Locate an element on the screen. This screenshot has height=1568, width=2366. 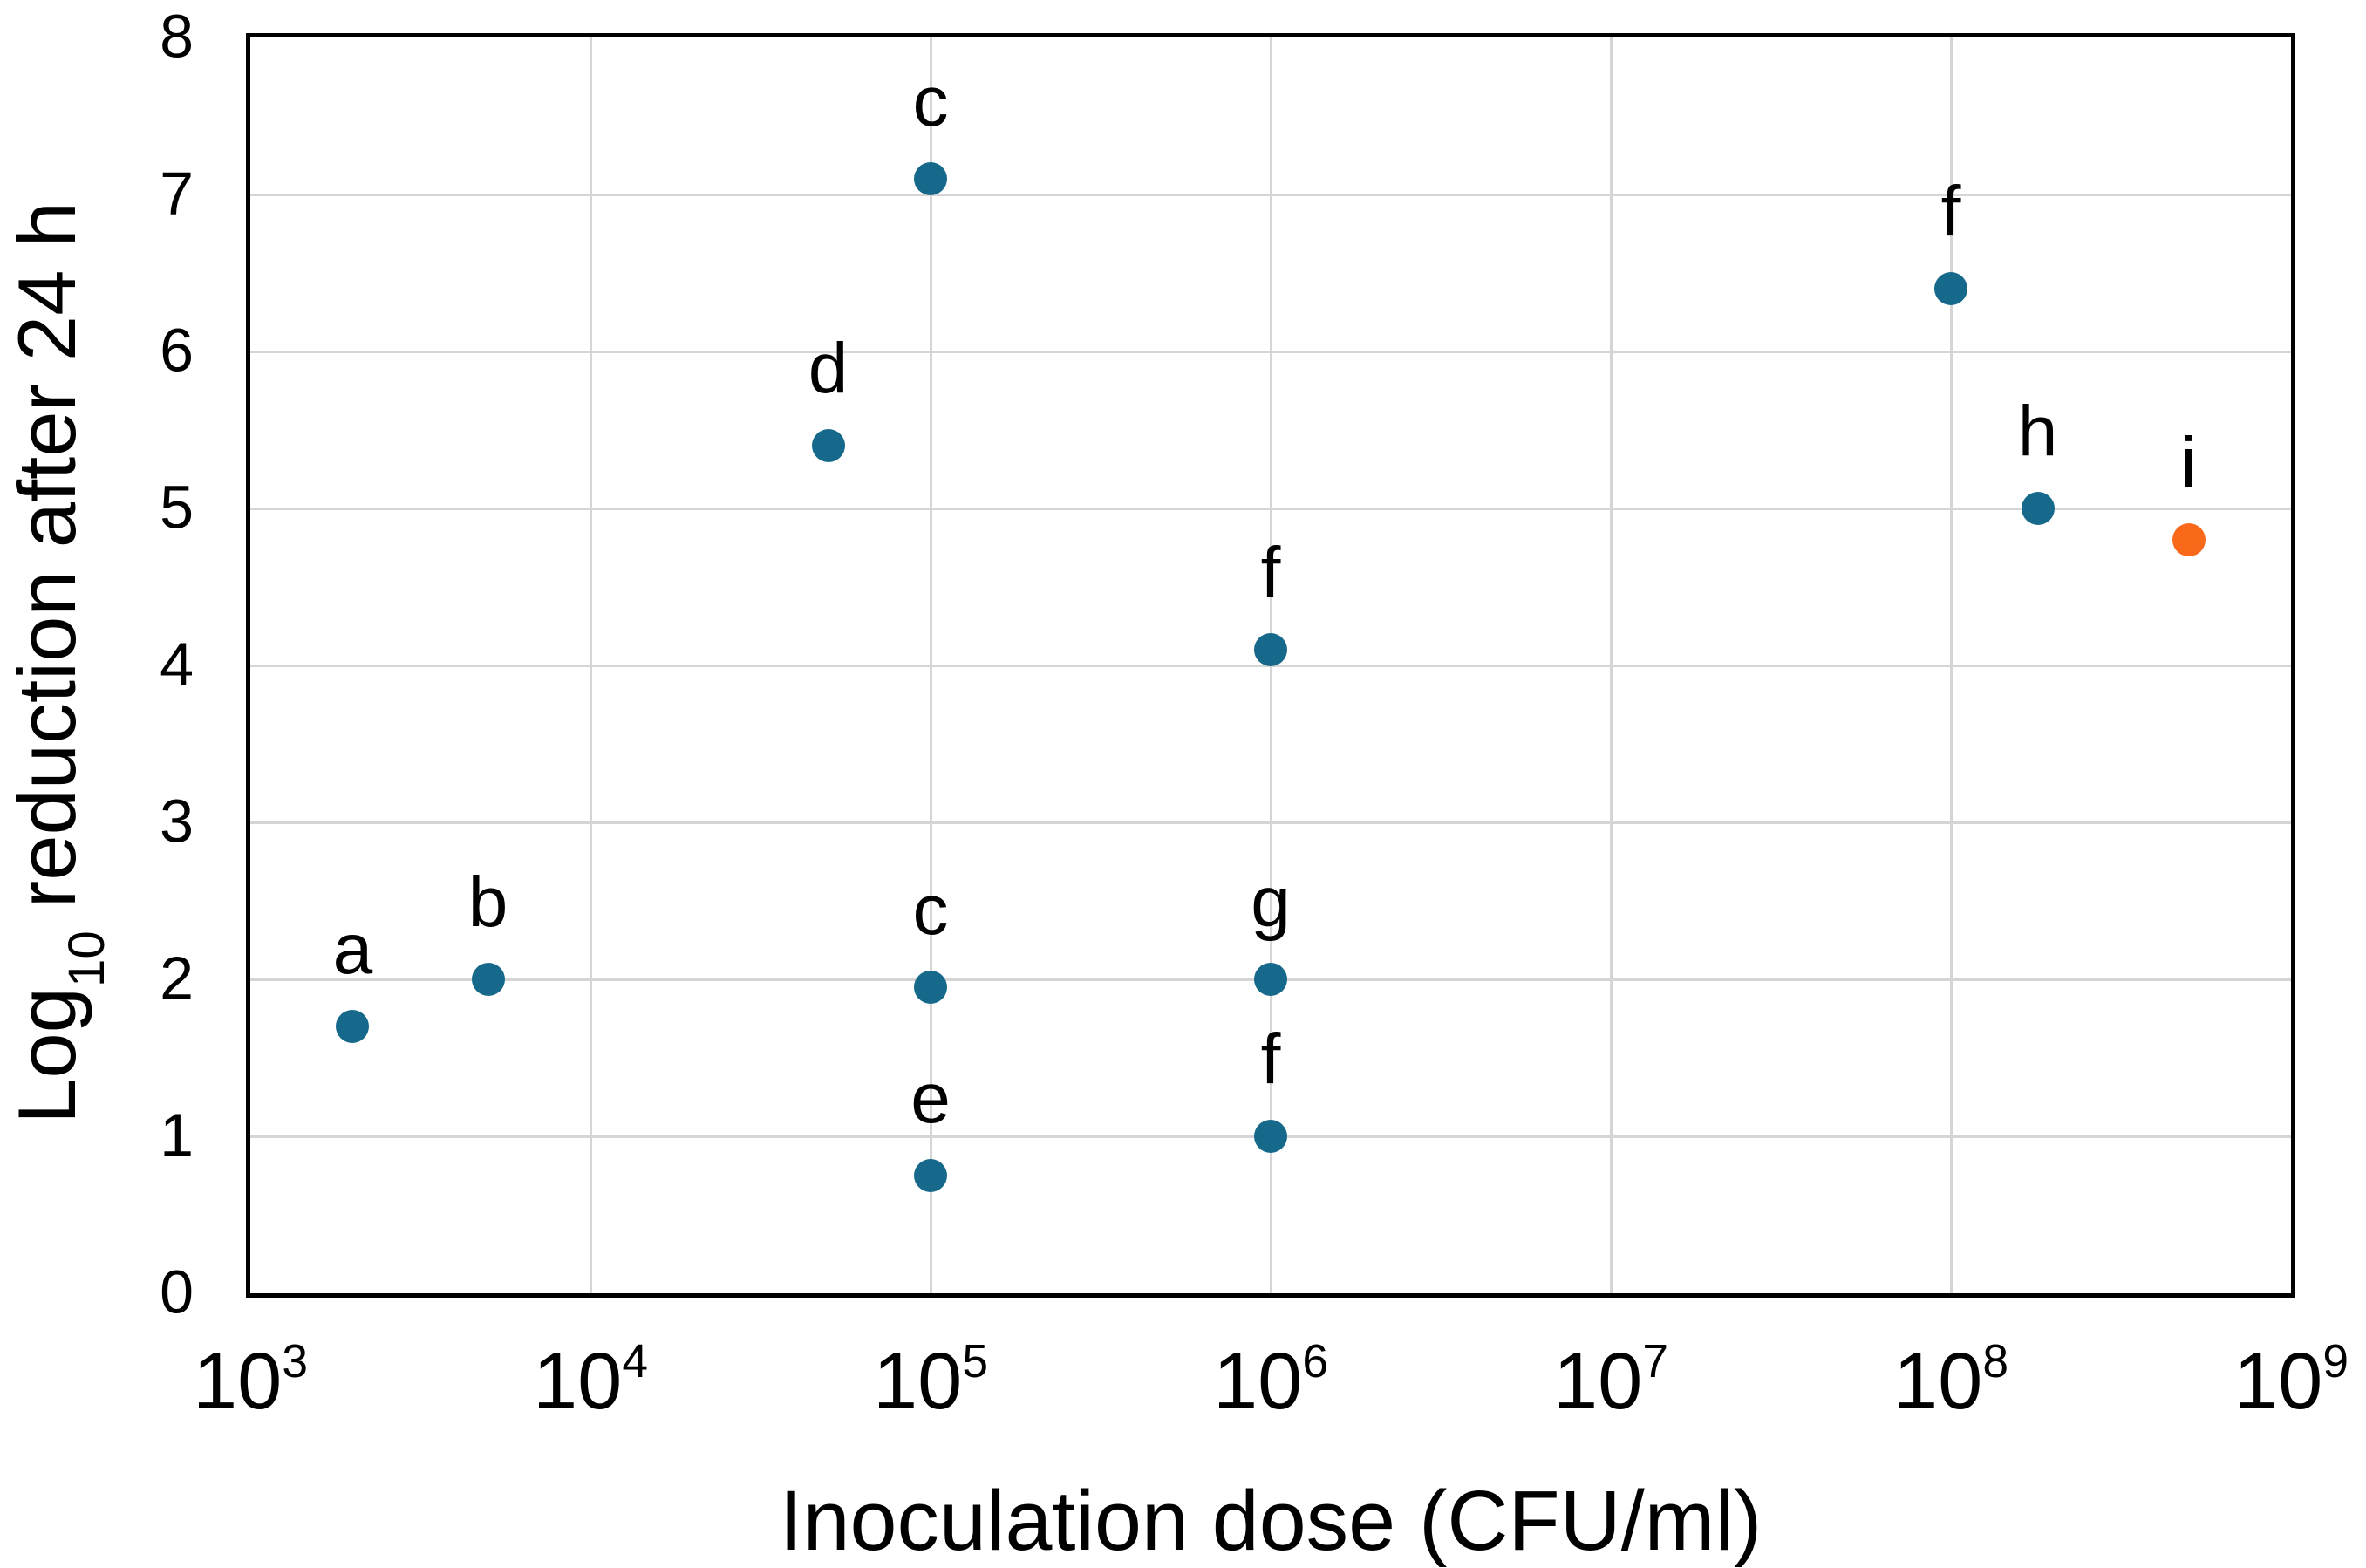
x-tick-label-1e4: 104 is located at coordinates (590, 1380).